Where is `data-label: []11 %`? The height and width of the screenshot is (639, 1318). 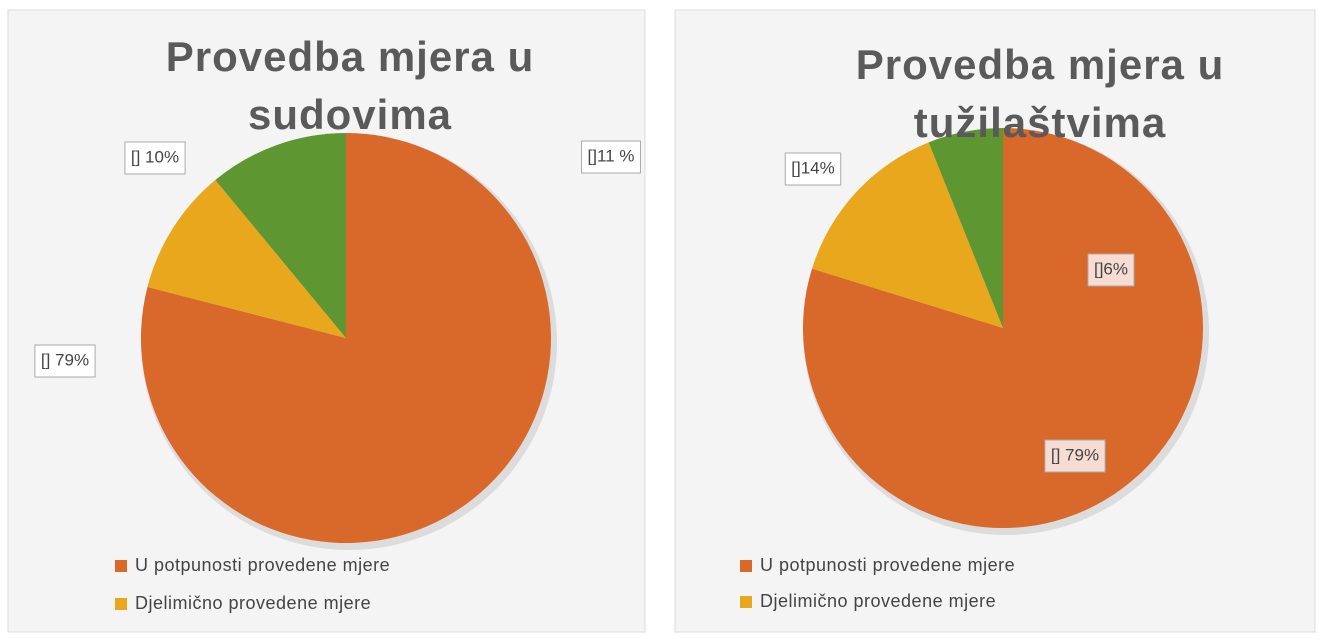 data-label: []11 % is located at coordinates (611, 155).